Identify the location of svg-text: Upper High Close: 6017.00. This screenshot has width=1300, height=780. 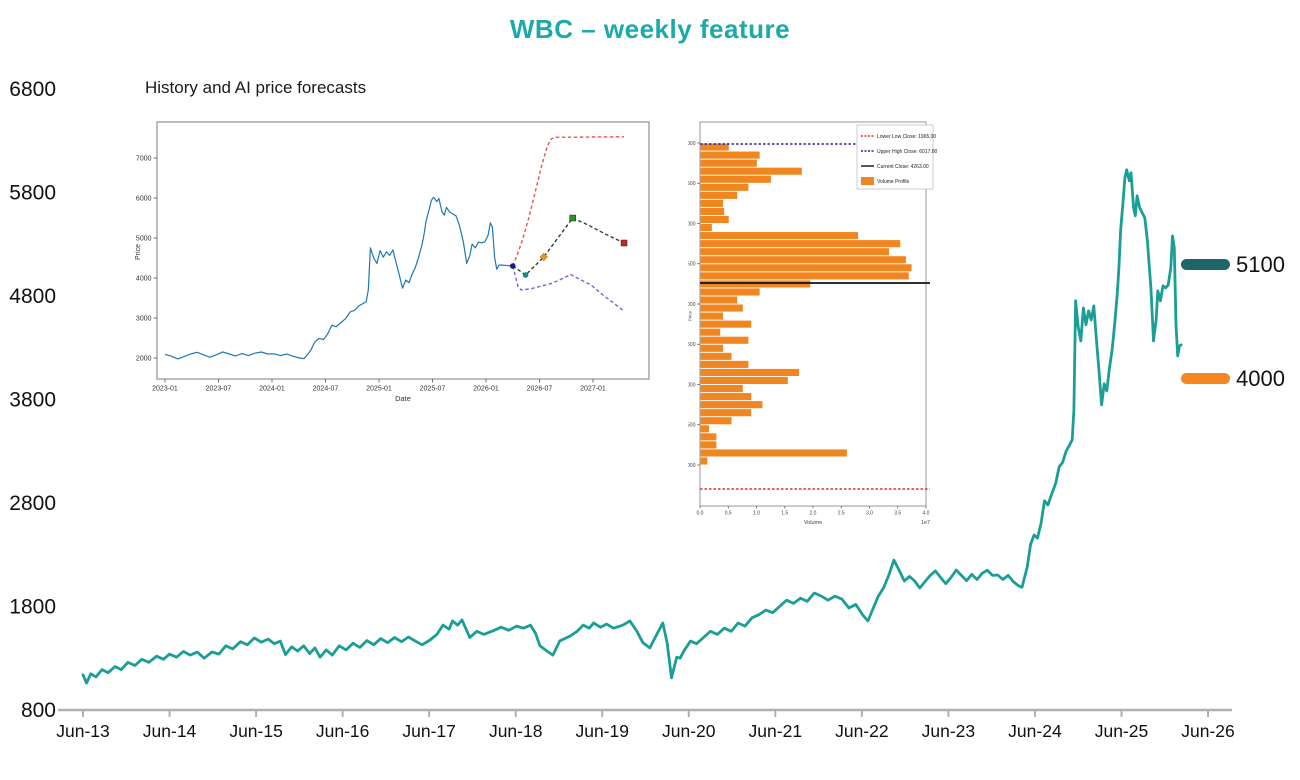
(907, 152).